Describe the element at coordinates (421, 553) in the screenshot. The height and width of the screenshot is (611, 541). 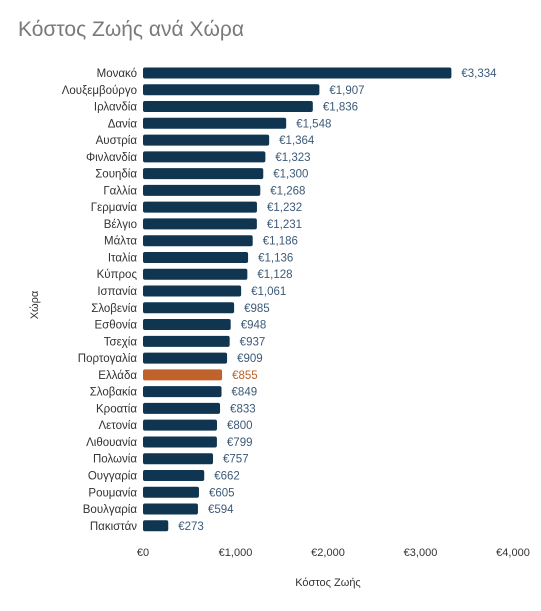
I see `x-tick-label: €3,000` at that location.